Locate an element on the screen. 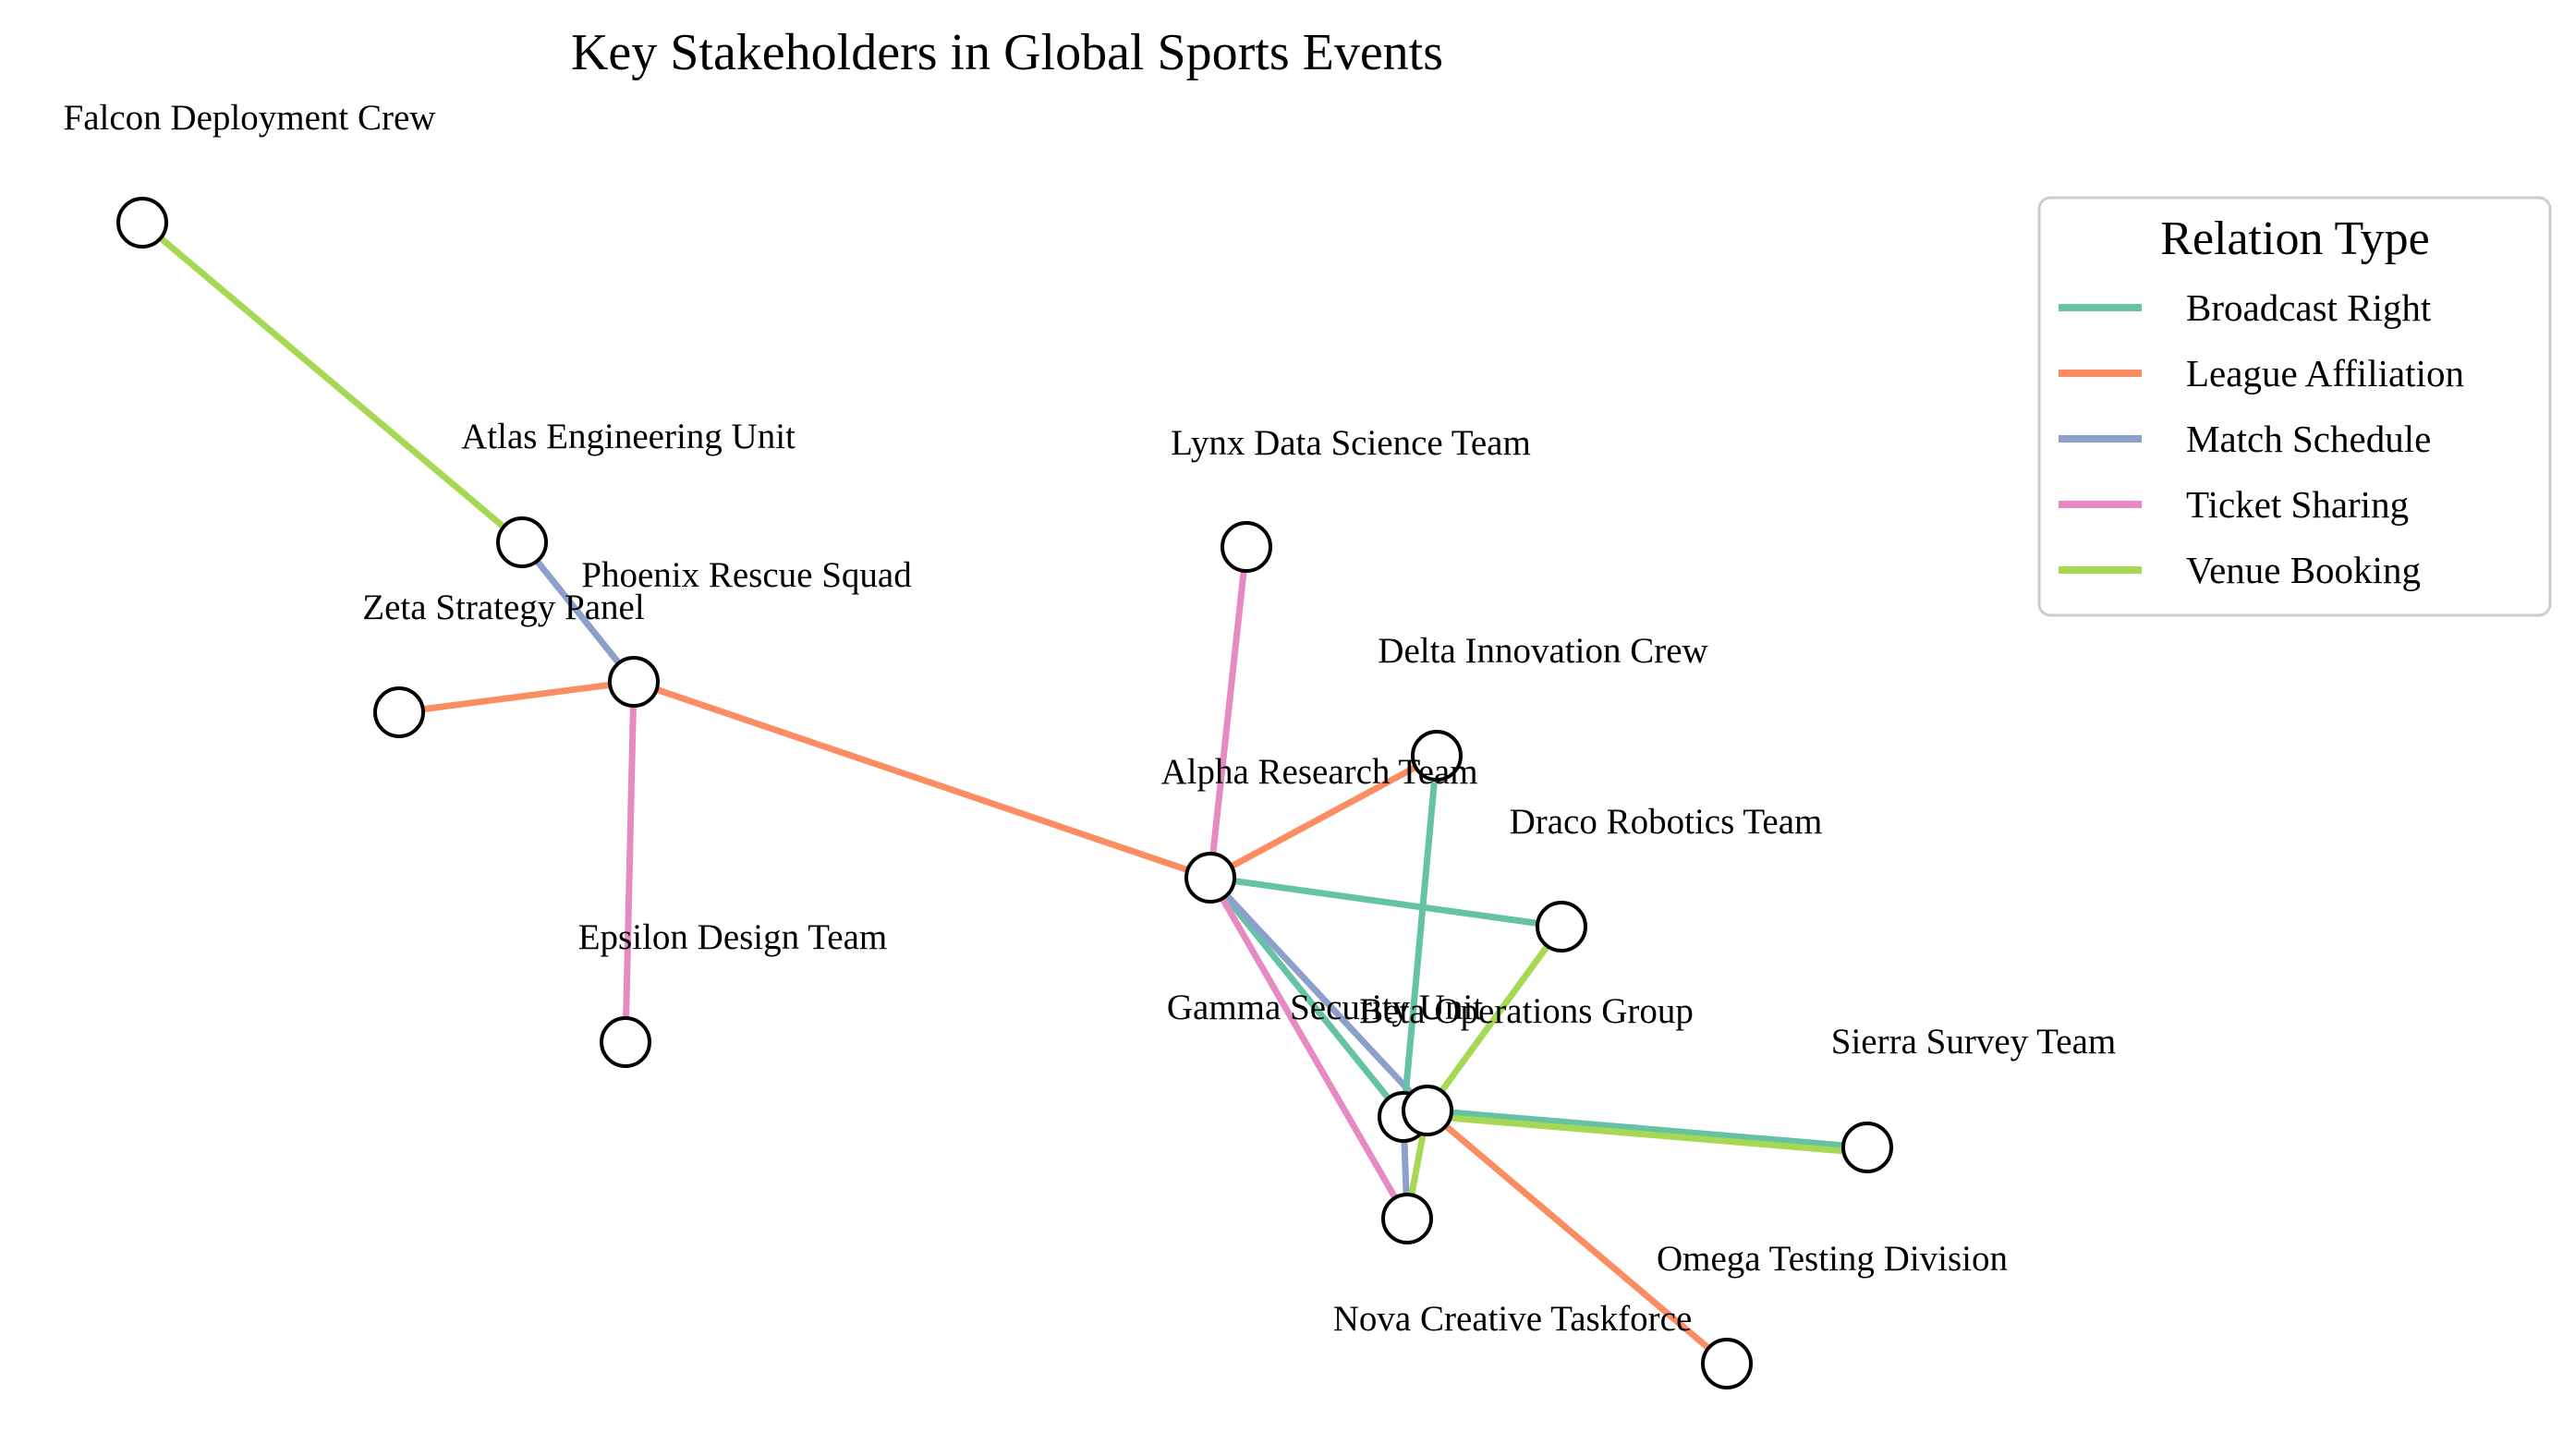 The height and width of the screenshot is (1456, 2563). legend-box is located at coordinates (2294, 406).